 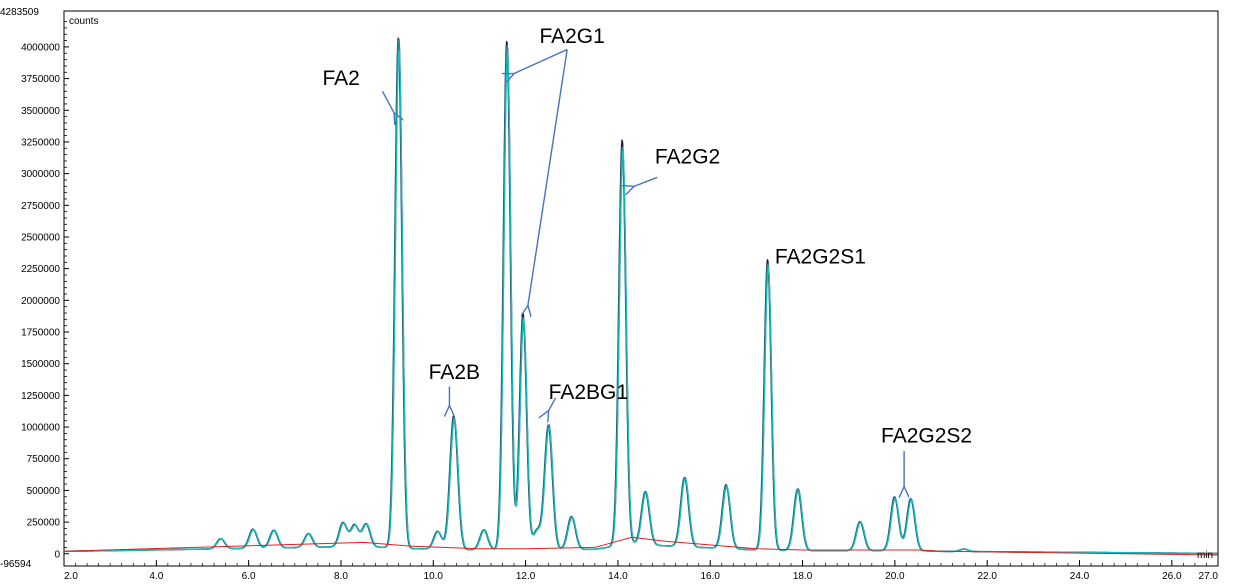 I want to click on peak-label: FA2, so click(x=340, y=78).